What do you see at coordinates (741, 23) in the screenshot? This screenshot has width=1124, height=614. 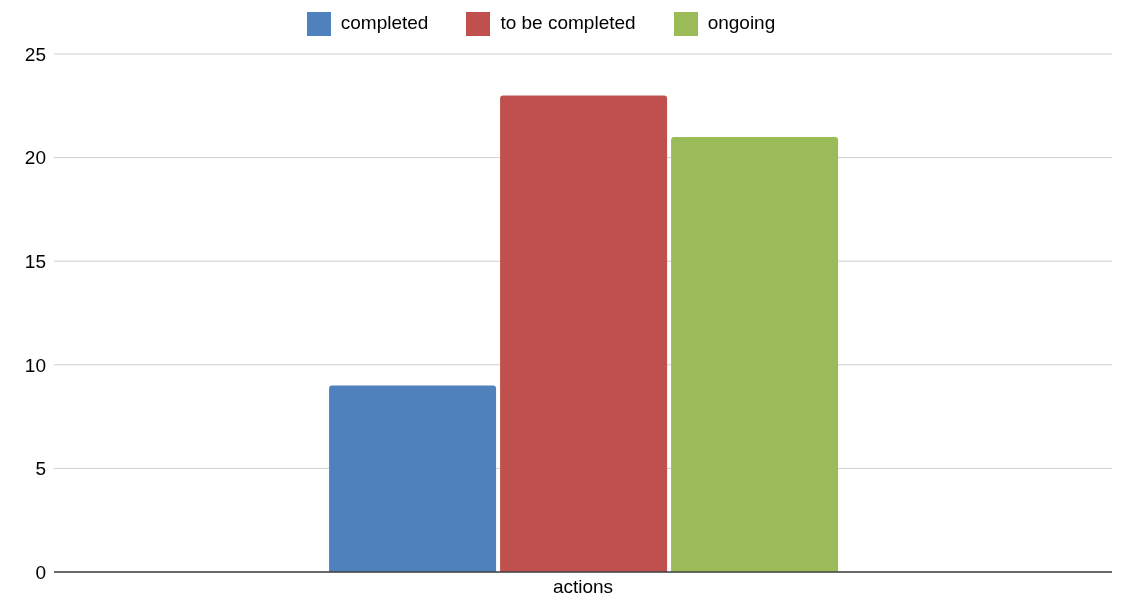 I see `legend-label: ongoing` at bounding box center [741, 23].